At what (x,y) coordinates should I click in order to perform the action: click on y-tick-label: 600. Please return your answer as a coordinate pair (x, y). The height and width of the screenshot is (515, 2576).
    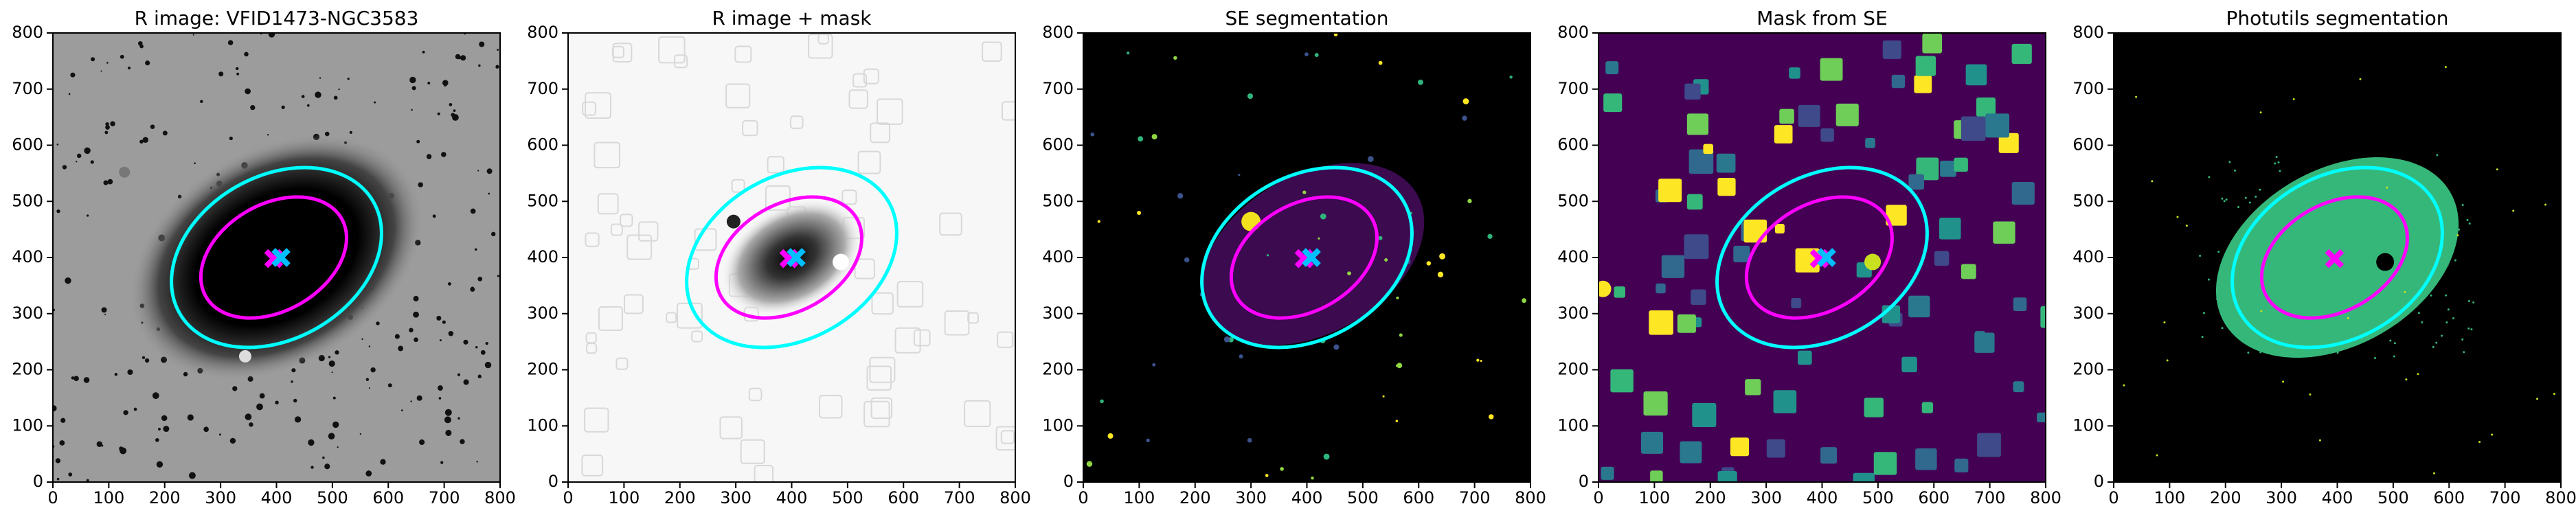
    Looking at the image, I should click on (542, 144).